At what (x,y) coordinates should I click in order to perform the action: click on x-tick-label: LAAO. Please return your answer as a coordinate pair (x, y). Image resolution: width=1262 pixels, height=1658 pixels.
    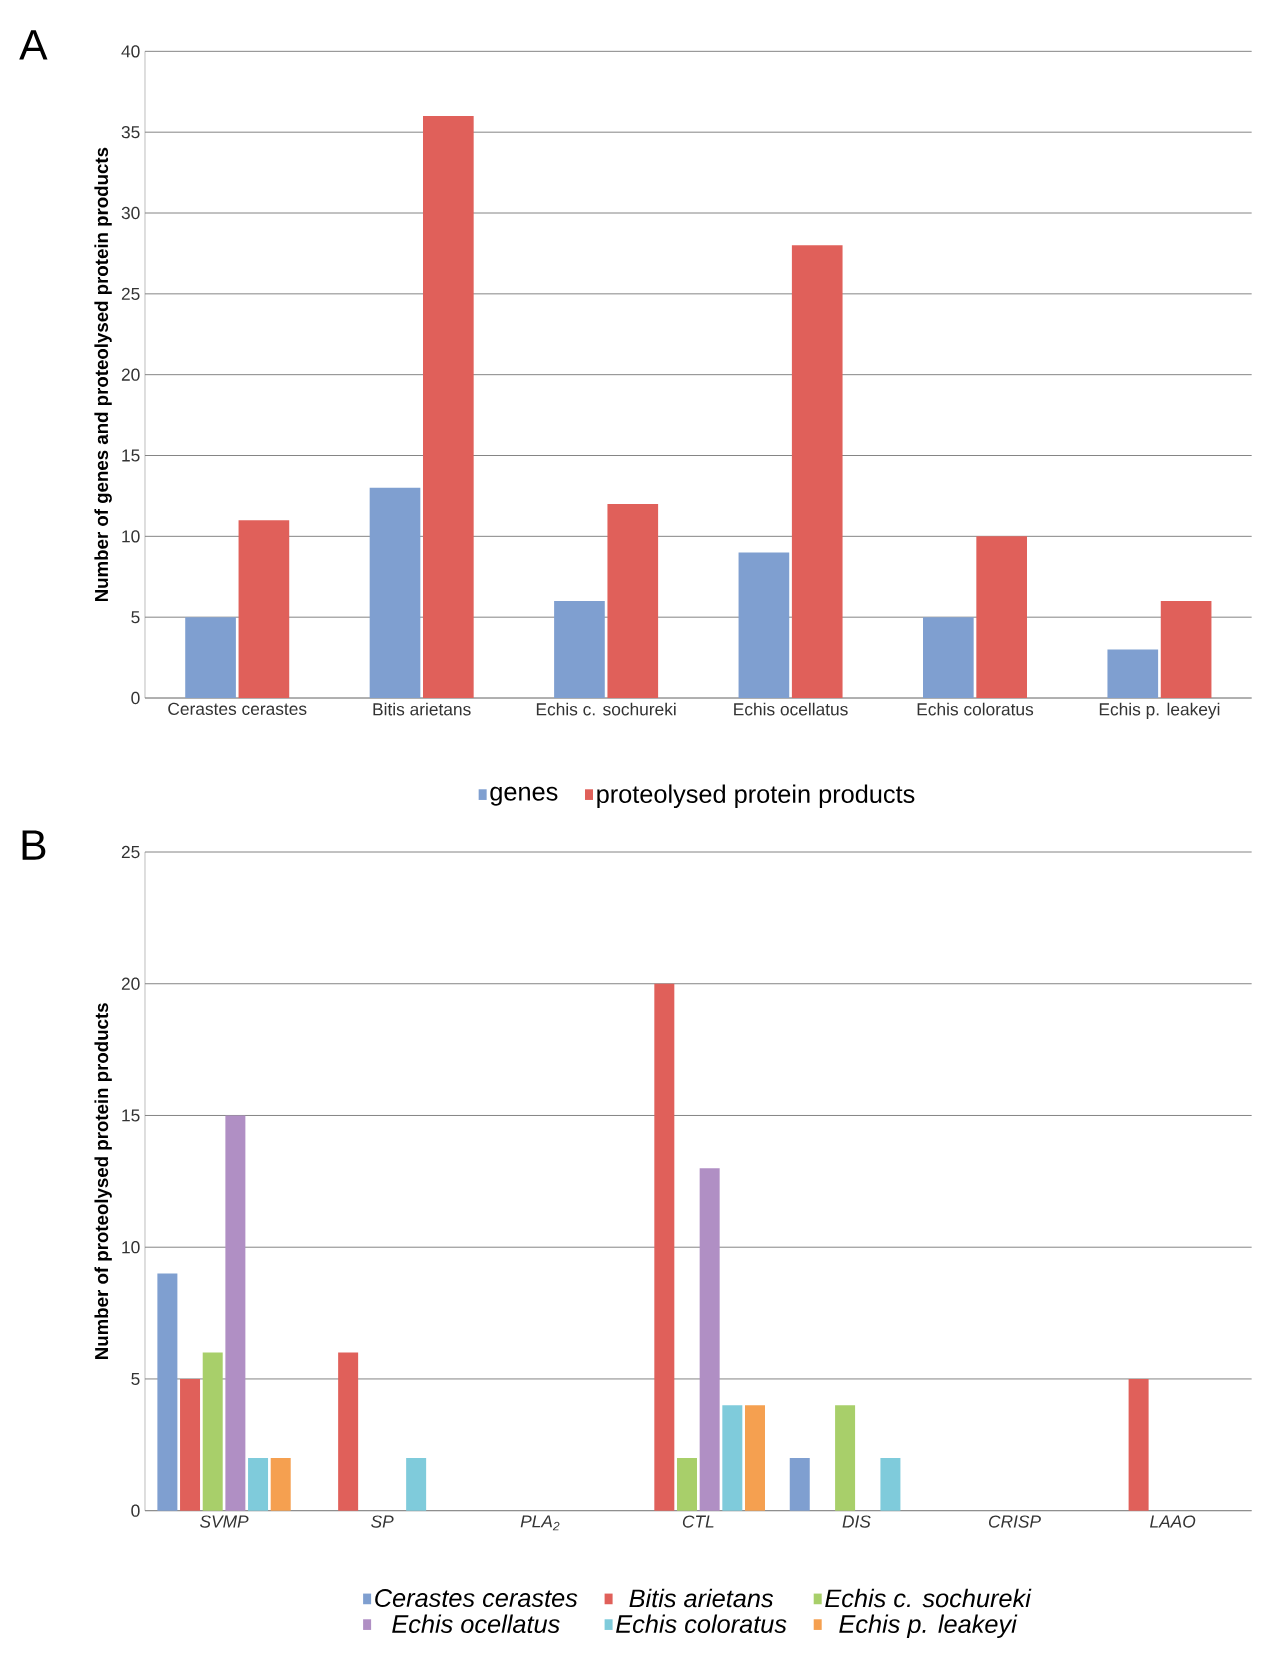
    Looking at the image, I should click on (1173, 1521).